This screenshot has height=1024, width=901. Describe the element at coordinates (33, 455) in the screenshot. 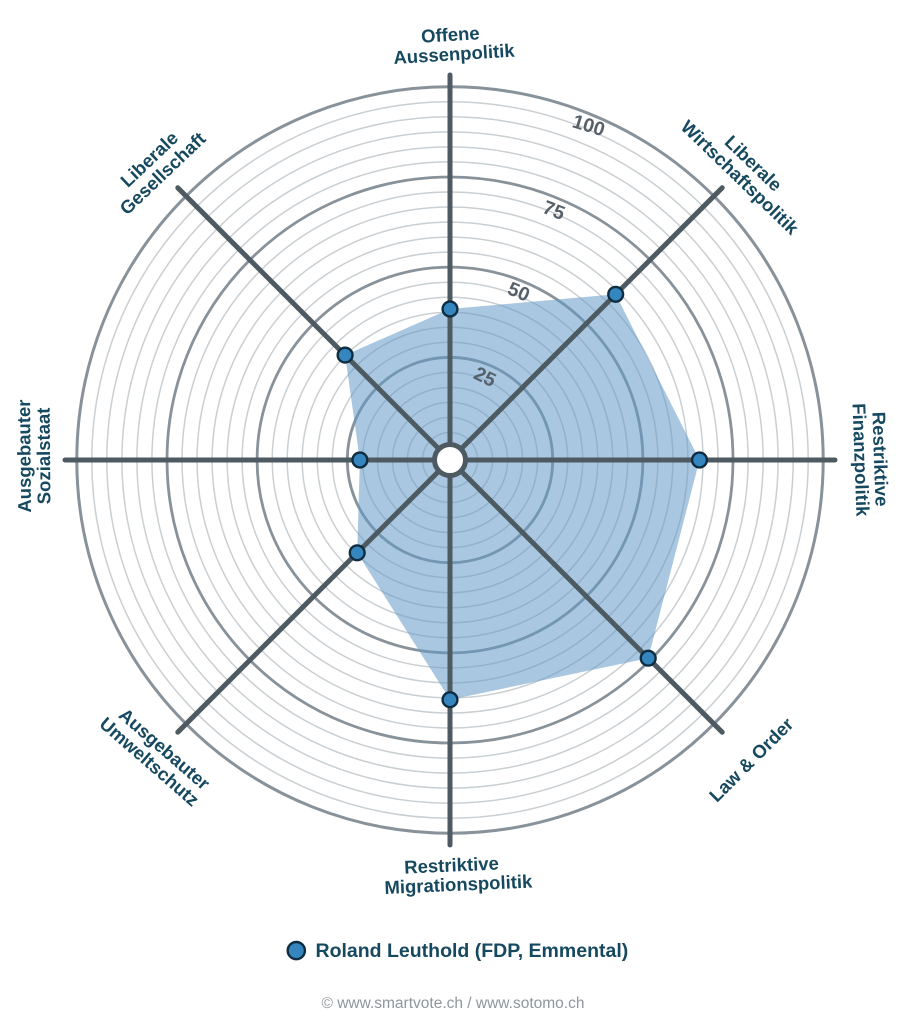

I see `svg-text: AusgebauterSozialstaat` at that location.